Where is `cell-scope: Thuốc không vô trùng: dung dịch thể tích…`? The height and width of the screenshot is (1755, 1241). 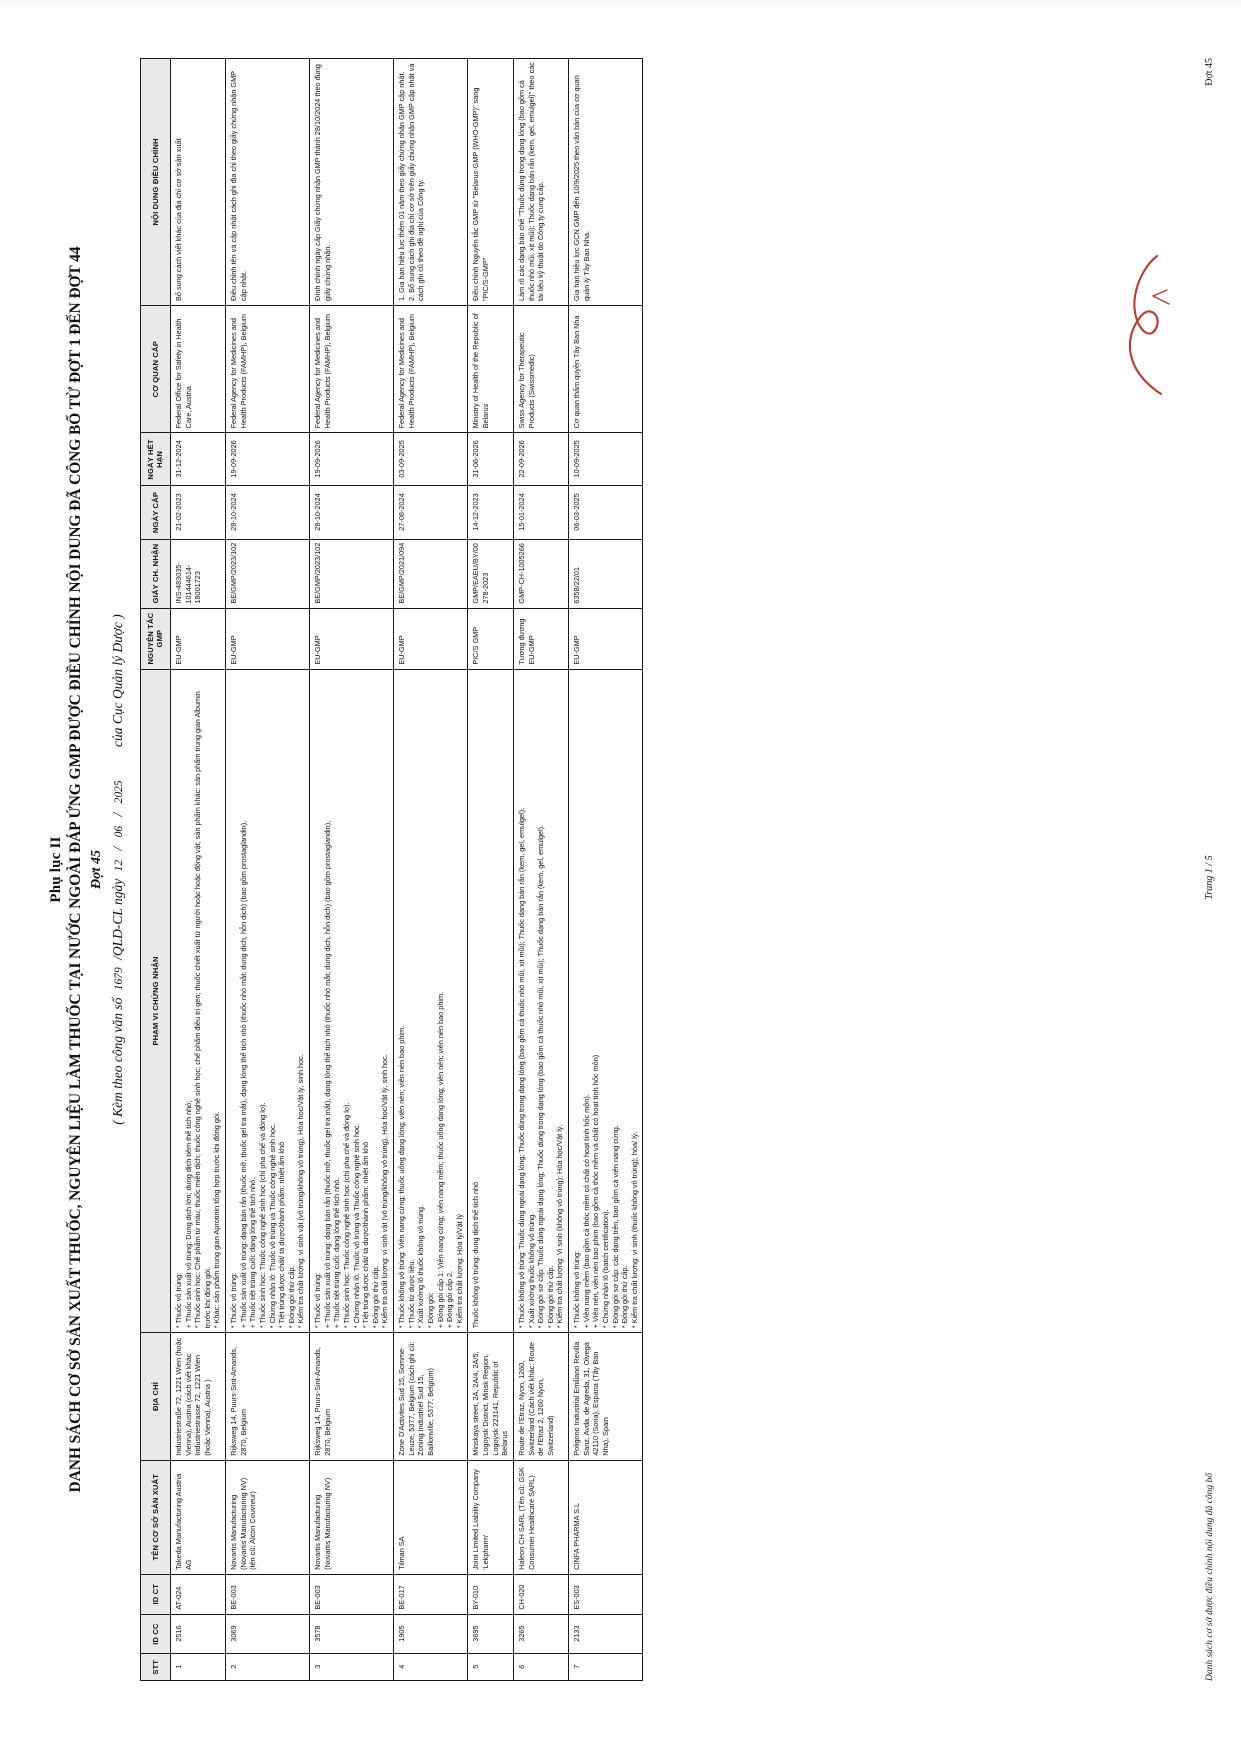 cell-scope: Thuốc không vô trùng: dung dịch thể tích… is located at coordinates (490, 1001).